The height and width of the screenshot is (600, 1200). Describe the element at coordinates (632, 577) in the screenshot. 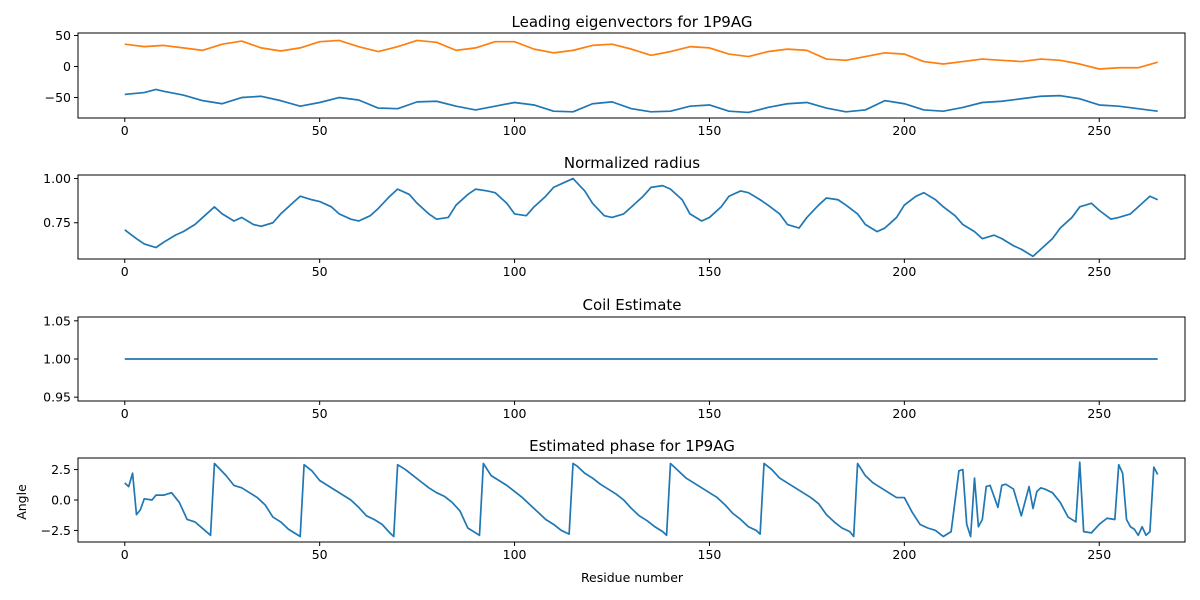

I see `x-axis-label: Residue number` at that location.